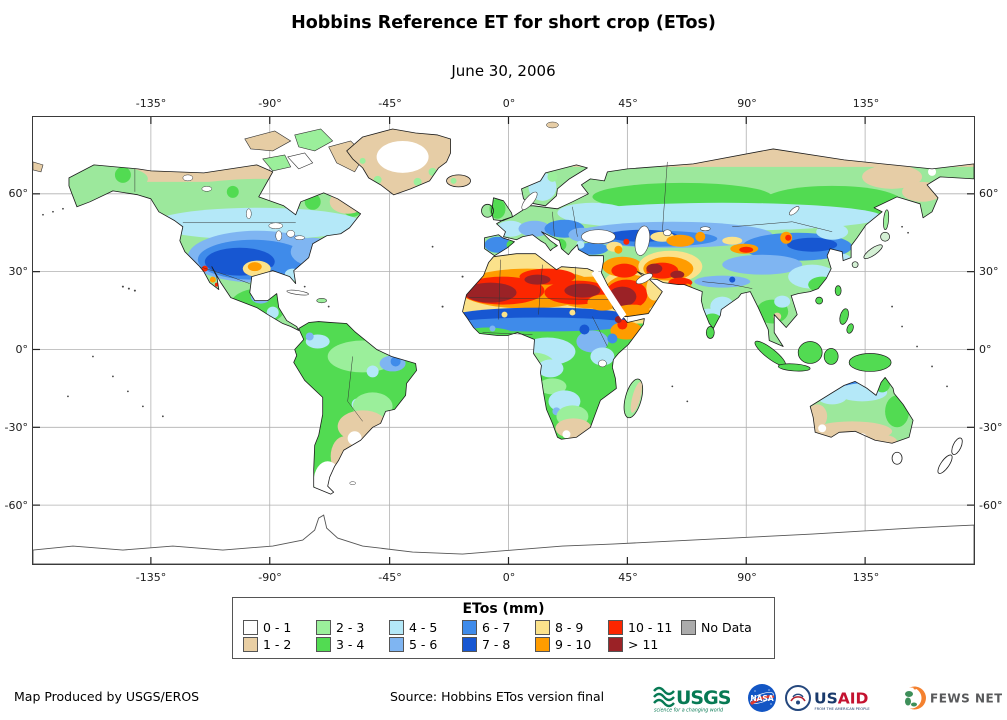  Describe the element at coordinates (452, 158) in the screenshot. I see `greenland` at that location.